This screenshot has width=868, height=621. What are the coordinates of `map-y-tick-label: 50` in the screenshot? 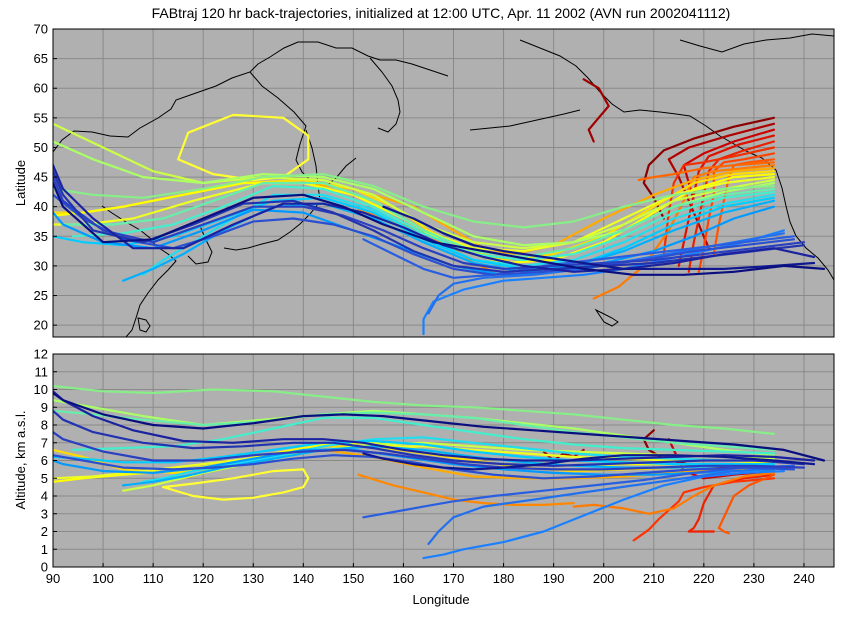 It's located at (41, 147).